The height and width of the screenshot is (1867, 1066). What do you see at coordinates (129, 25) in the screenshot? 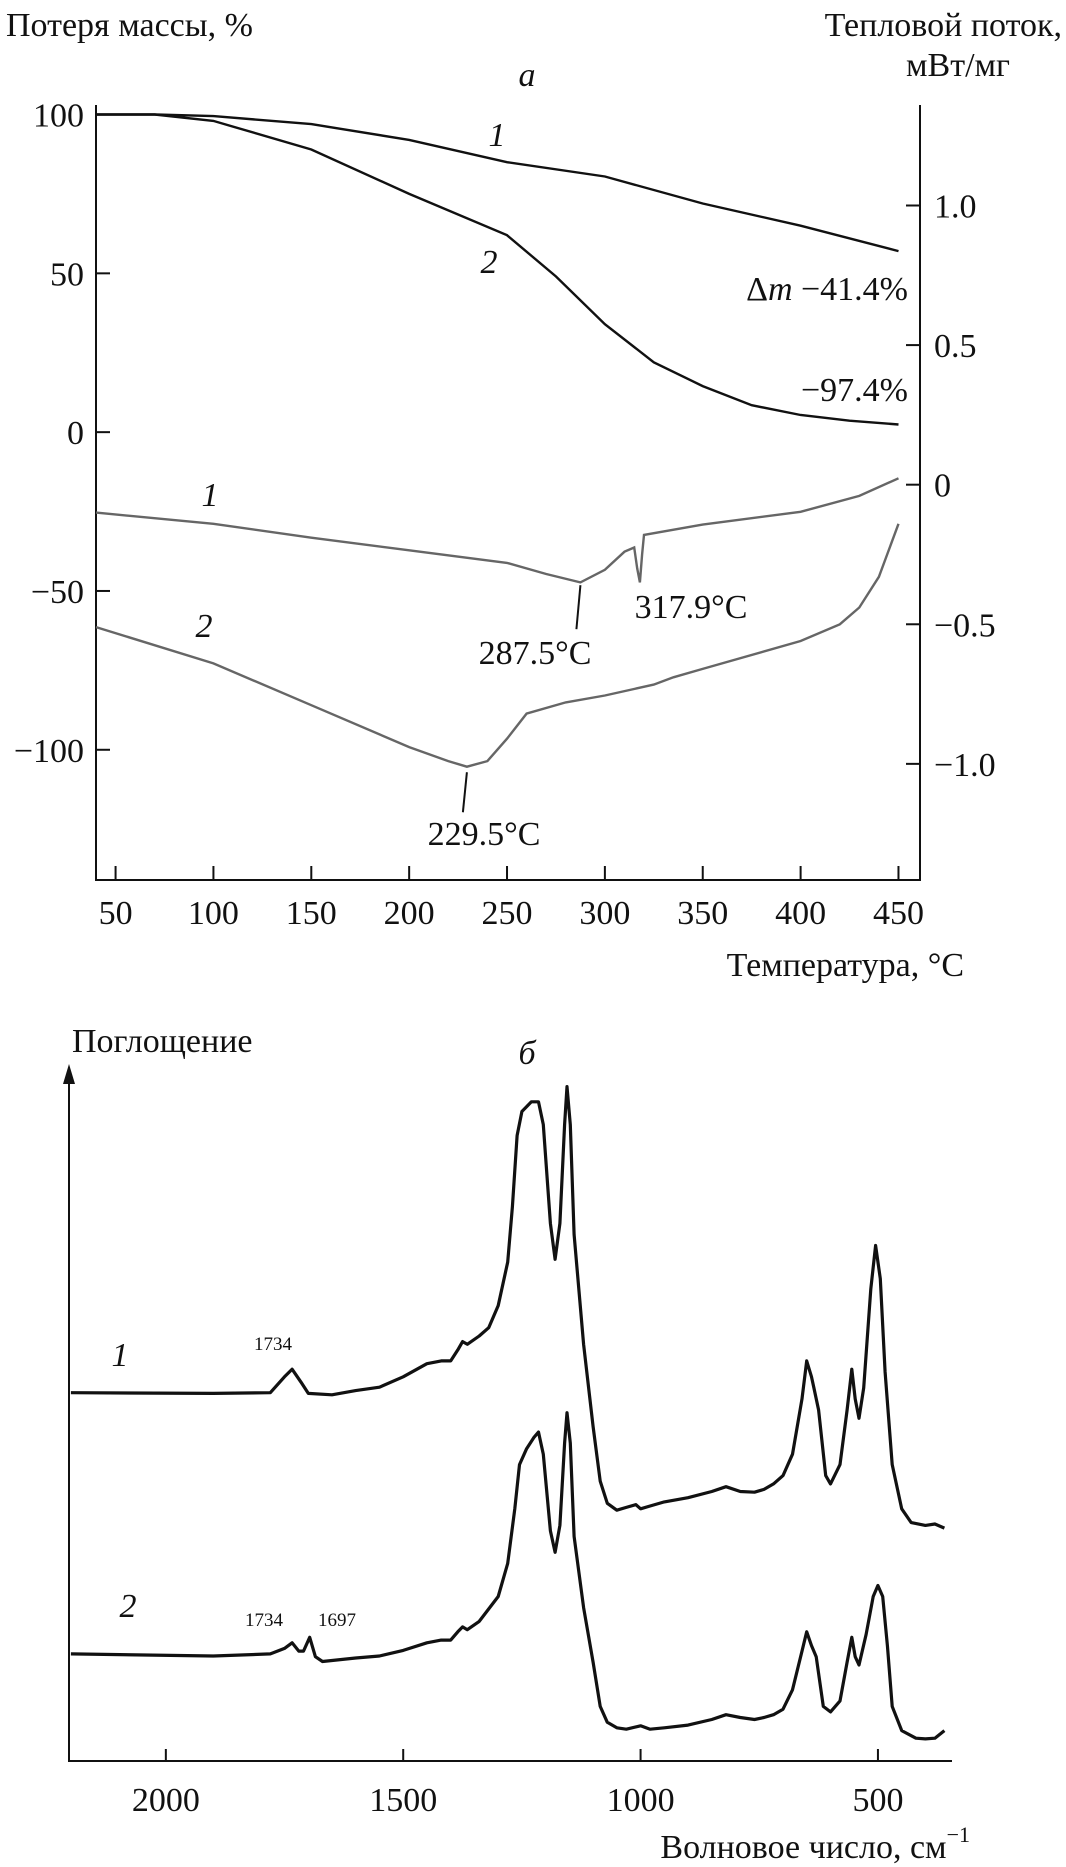
I see `y-left-axis-title: Потеря массы, %` at bounding box center [129, 25].